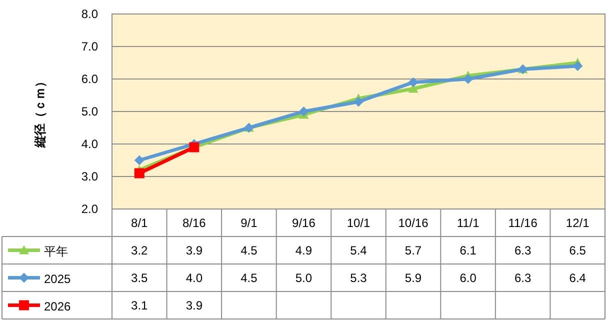 Image resolution: width=616 pixels, height=326 pixels. Describe the element at coordinates (413, 251) in the screenshot. I see `data-label: 5.7` at that location.